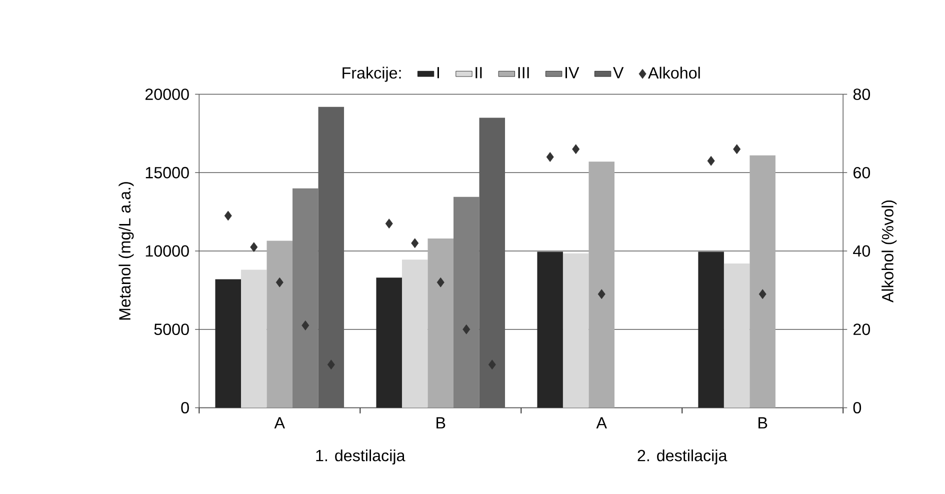 The height and width of the screenshot is (494, 945). I want to click on legend-label: V, so click(618, 72).